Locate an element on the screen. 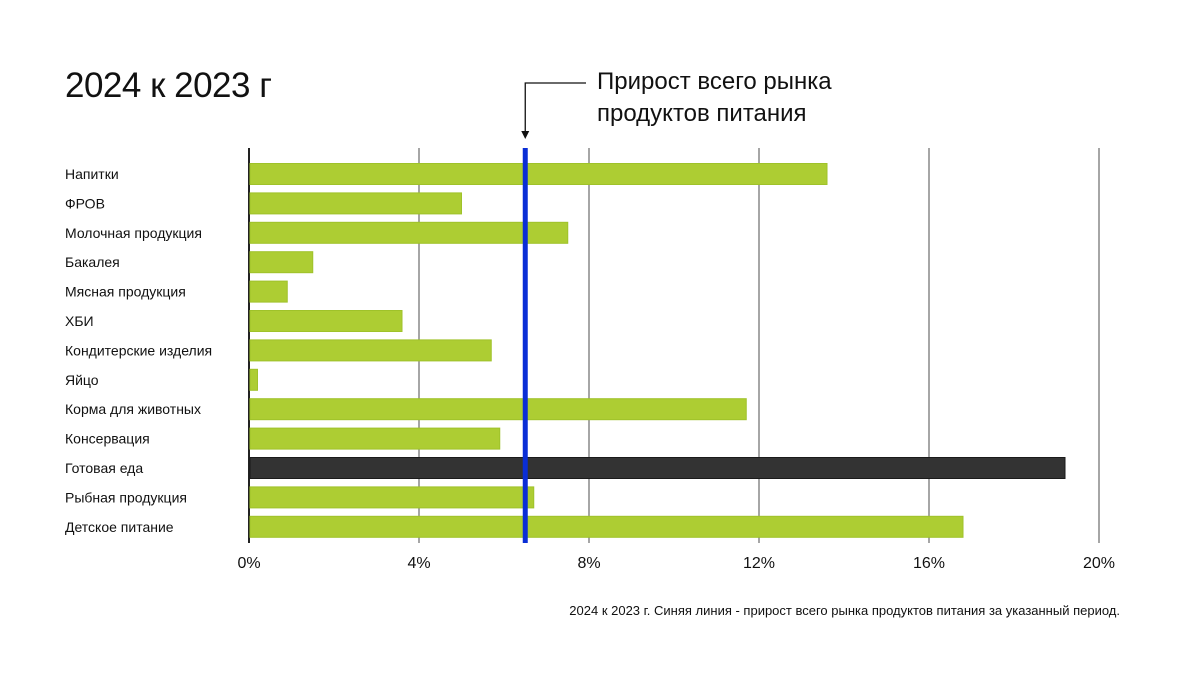  x-tick-label: 0% is located at coordinates (248, 563).